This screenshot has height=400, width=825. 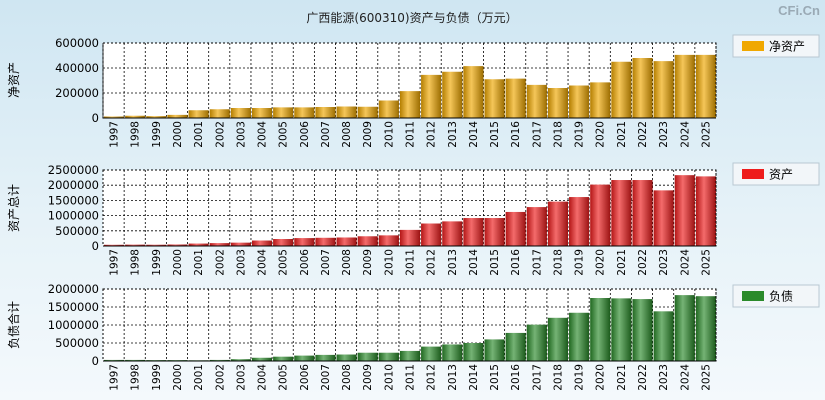 I want to click on x-tick-label: 2019, so click(x=580, y=134).